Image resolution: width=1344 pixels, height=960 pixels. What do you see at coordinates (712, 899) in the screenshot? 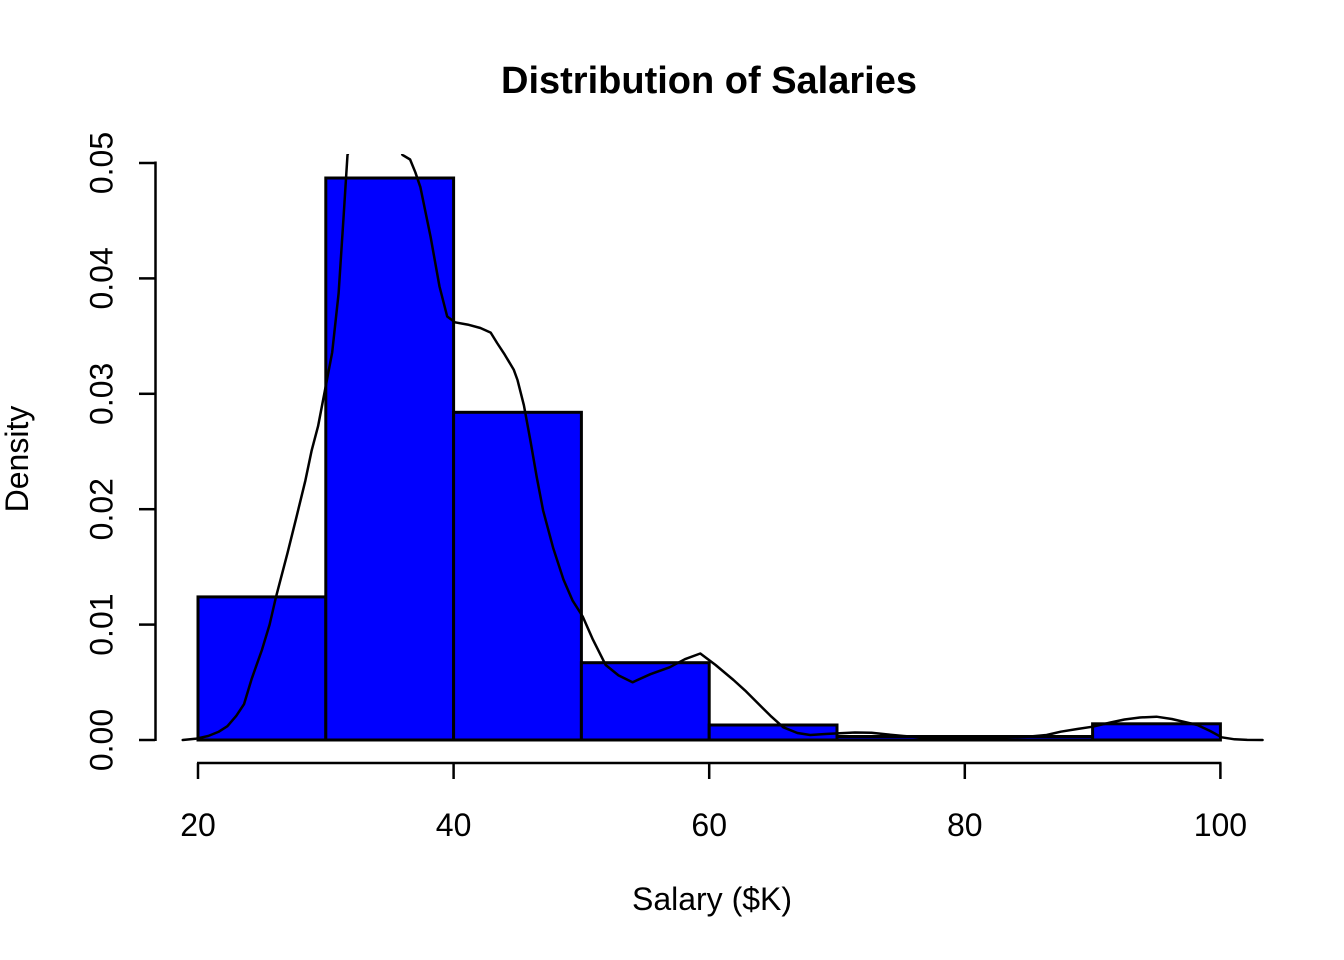
I see `x-axis-title: Salary ($K)` at bounding box center [712, 899].